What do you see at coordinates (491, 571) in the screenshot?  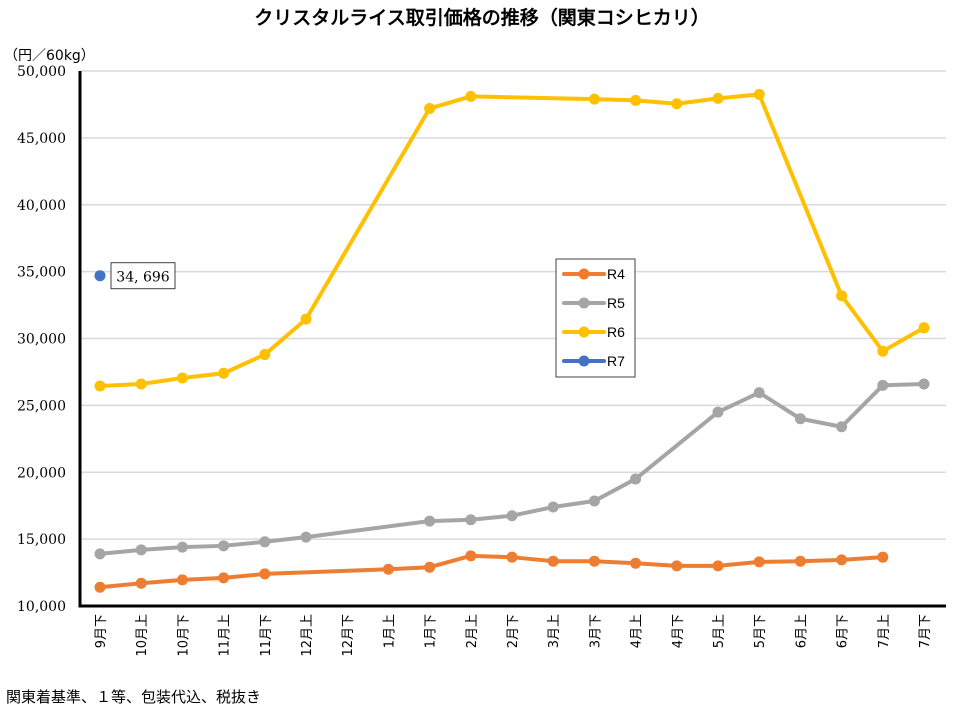 I see `series-R4` at bounding box center [491, 571].